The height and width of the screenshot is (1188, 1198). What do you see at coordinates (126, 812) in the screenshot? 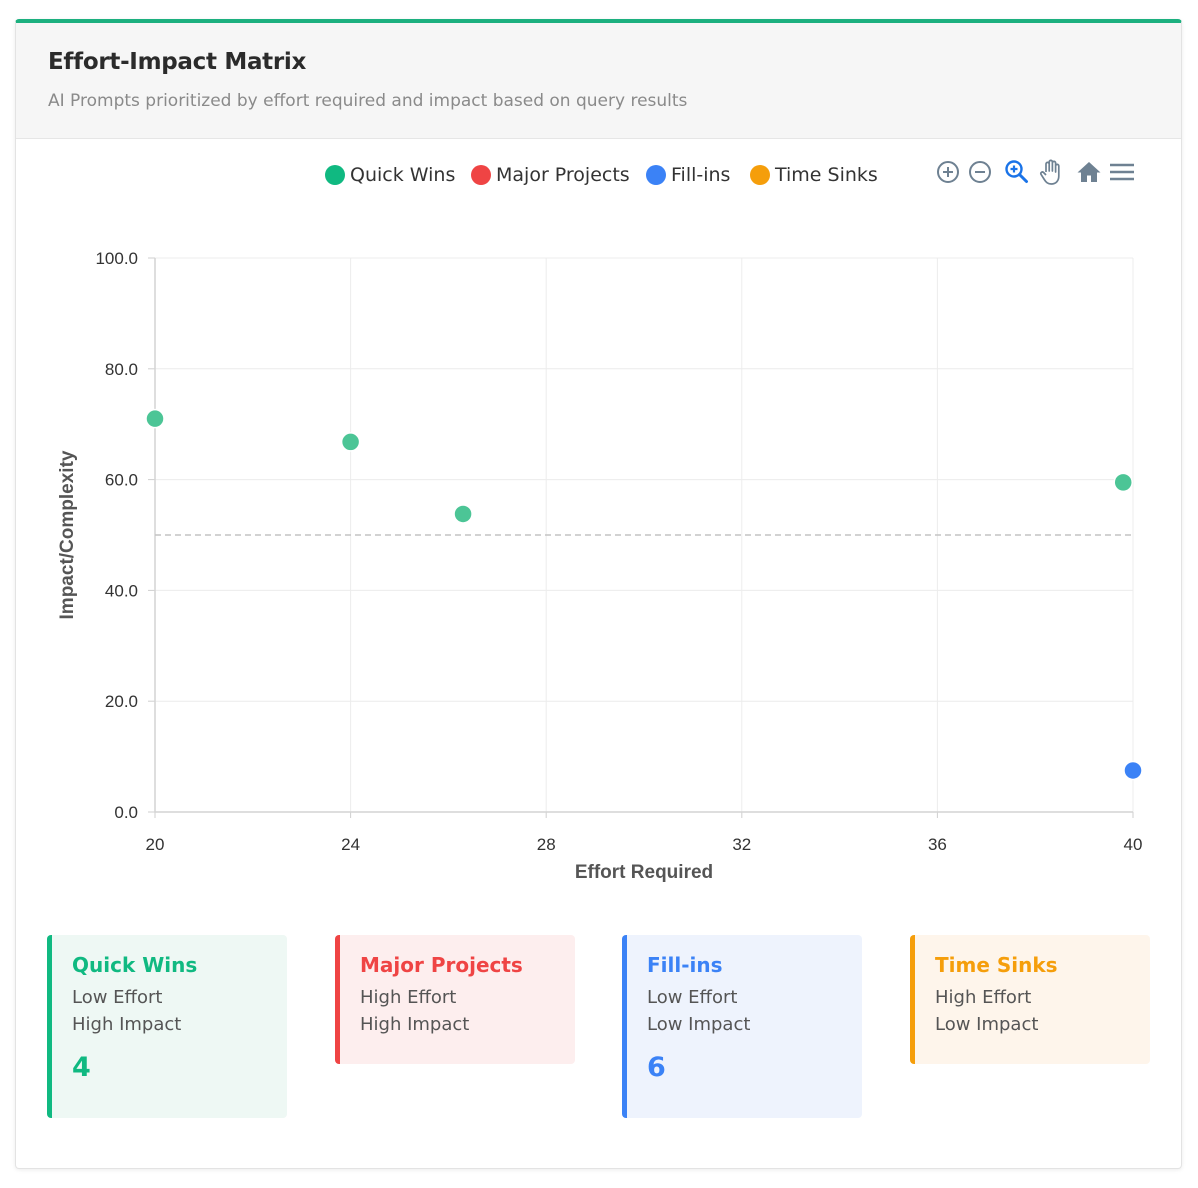
I see `y-tick-label: 0.0` at bounding box center [126, 812].